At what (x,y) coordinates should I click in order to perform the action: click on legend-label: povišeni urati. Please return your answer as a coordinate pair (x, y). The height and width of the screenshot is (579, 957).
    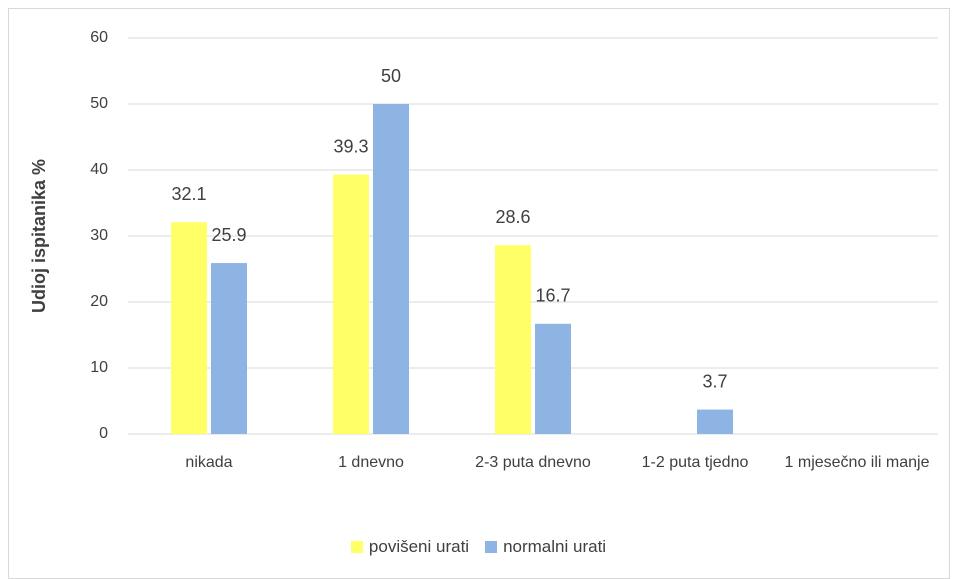
    Looking at the image, I should click on (419, 546).